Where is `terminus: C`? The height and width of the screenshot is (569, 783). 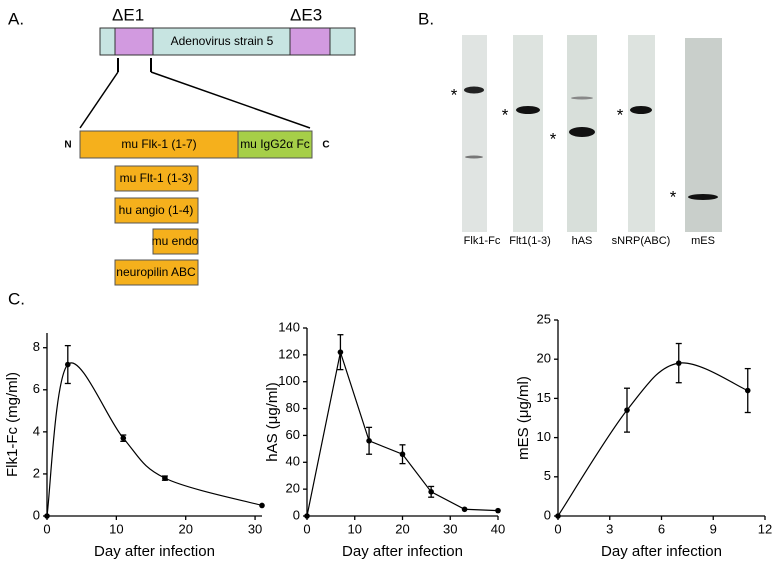
terminus: C is located at coordinates (325, 145).